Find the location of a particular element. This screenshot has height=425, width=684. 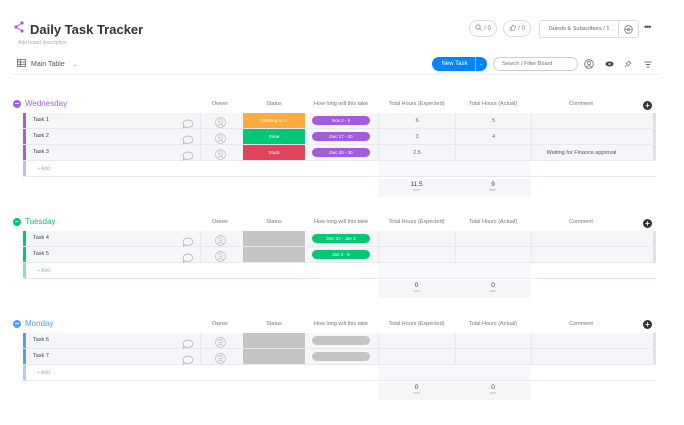

comment-cell: Waiting for Finance approval is located at coordinates (581, 152).